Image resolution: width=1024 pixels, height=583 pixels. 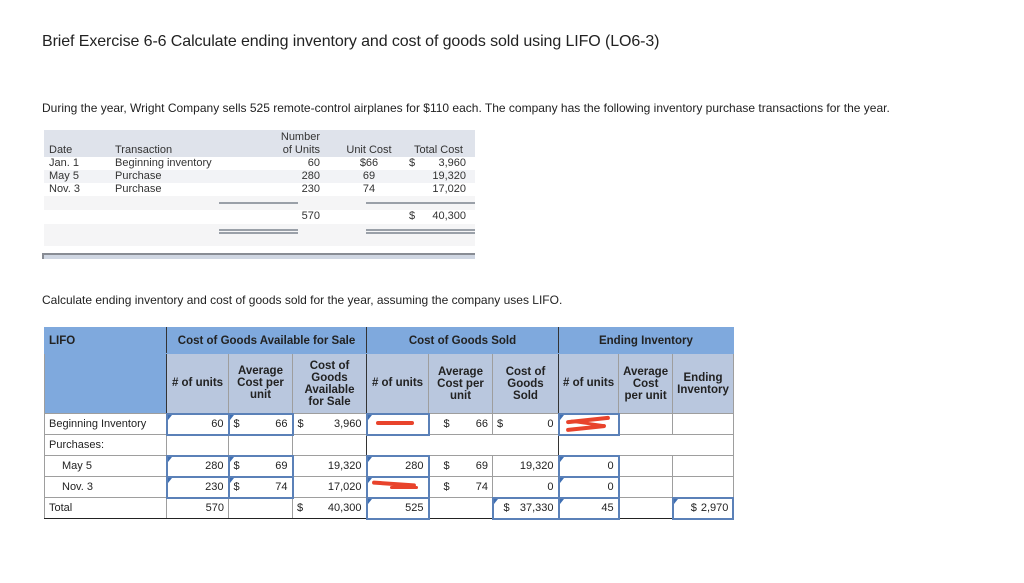 I want to click on cogs-cost-cell: $66, so click(x=460, y=424).